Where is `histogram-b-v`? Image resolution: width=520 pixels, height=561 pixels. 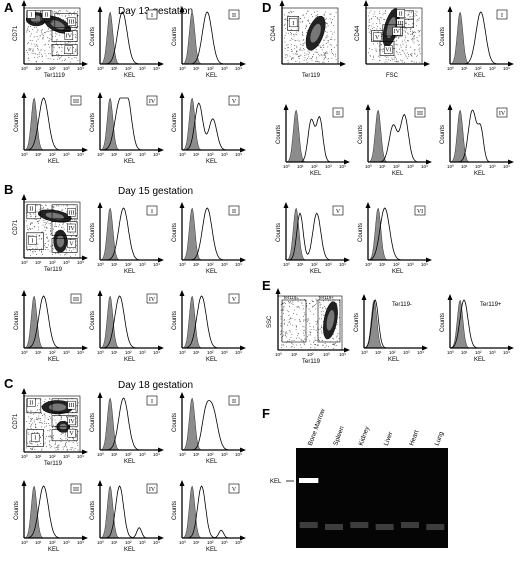 histogram-b-v is located at coordinates (210, 321).